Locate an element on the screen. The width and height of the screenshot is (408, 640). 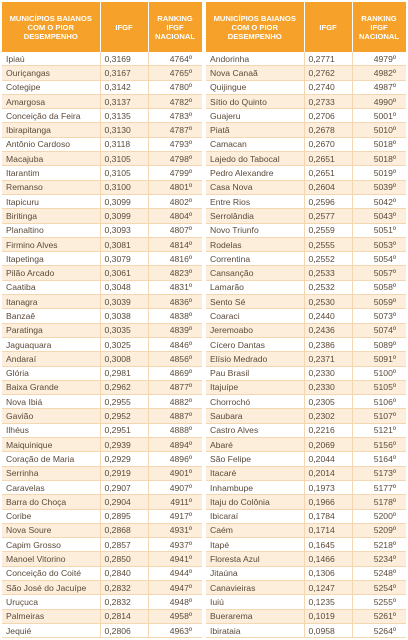
municipality: Jaguaquara is located at coordinates (51, 345).